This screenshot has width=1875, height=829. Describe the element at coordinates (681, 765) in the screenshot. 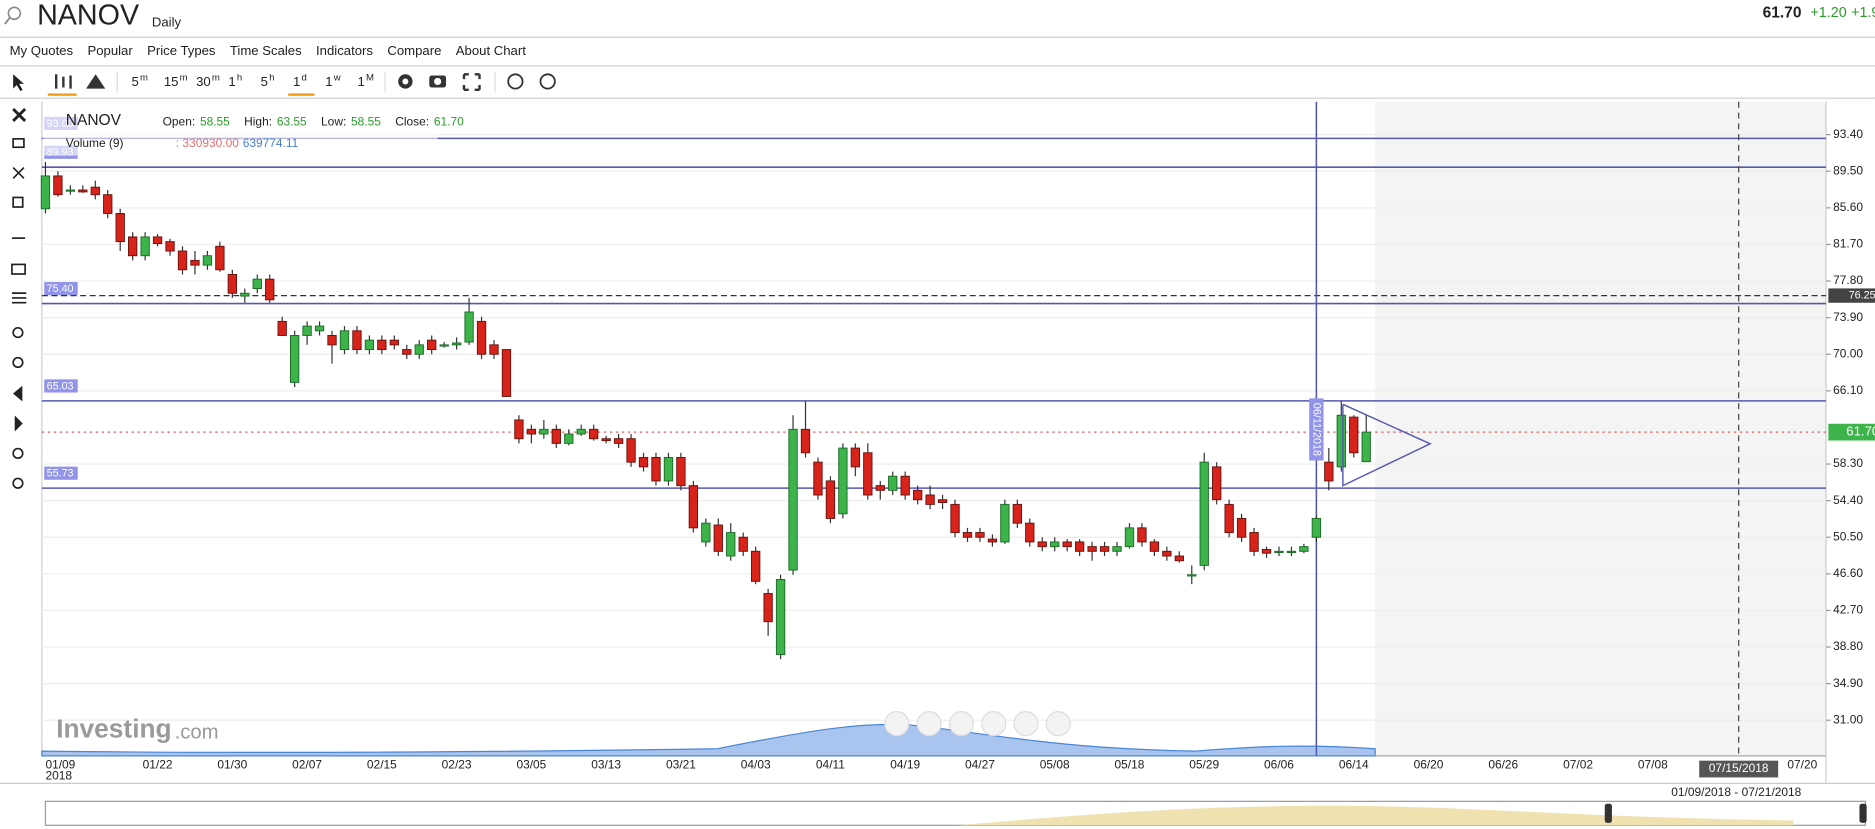

I see `x-tick-label: 03/21` at that location.